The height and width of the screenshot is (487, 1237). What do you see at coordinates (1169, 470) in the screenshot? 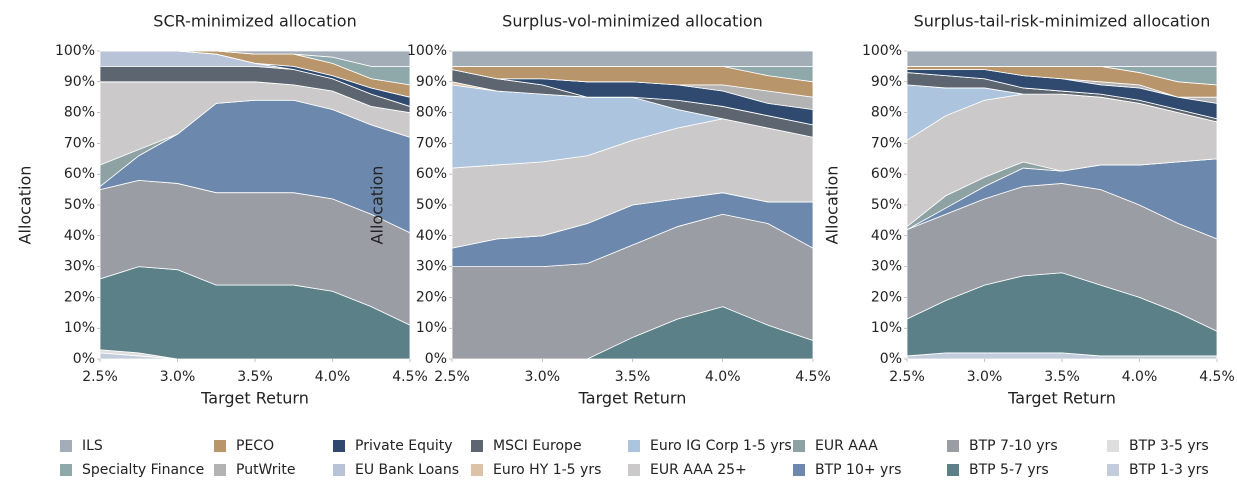
I see `legend-label: BTP 1-3 yrs` at bounding box center [1169, 470].